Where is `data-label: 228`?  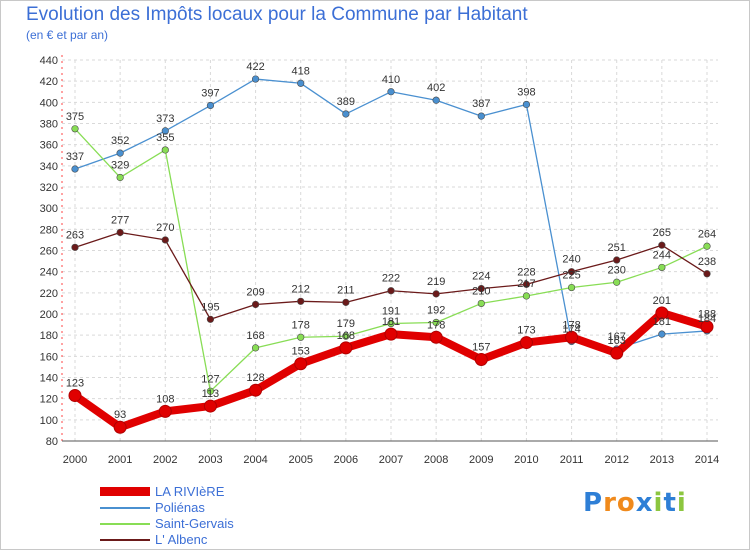 data-label: 228 is located at coordinates (526, 272).